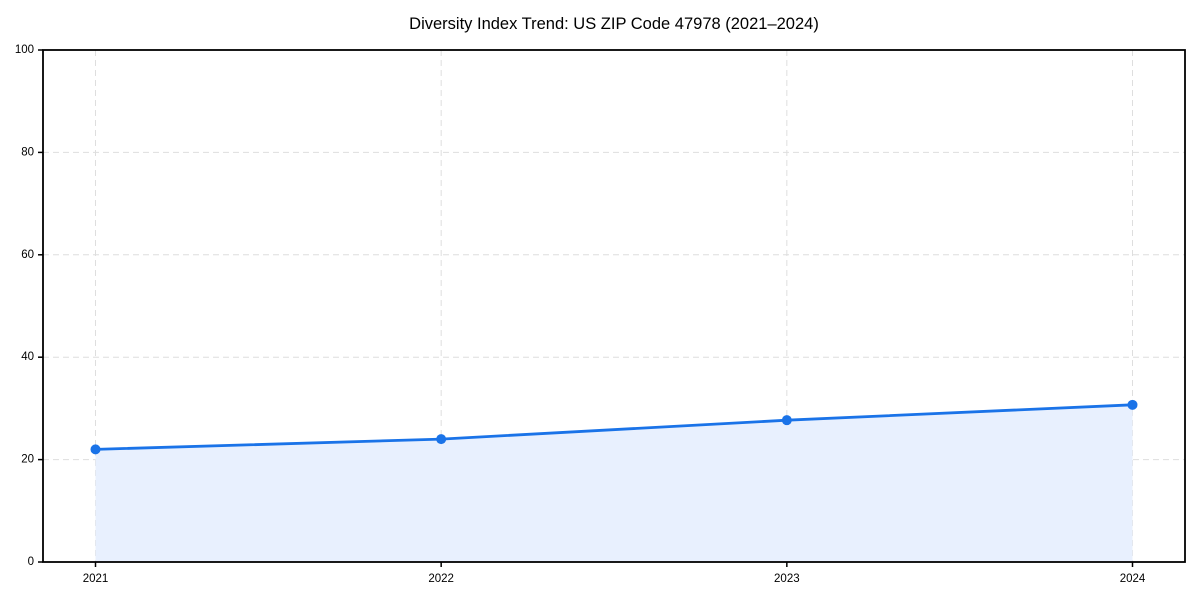  I want to click on y-tick-label: 40, so click(27, 357).